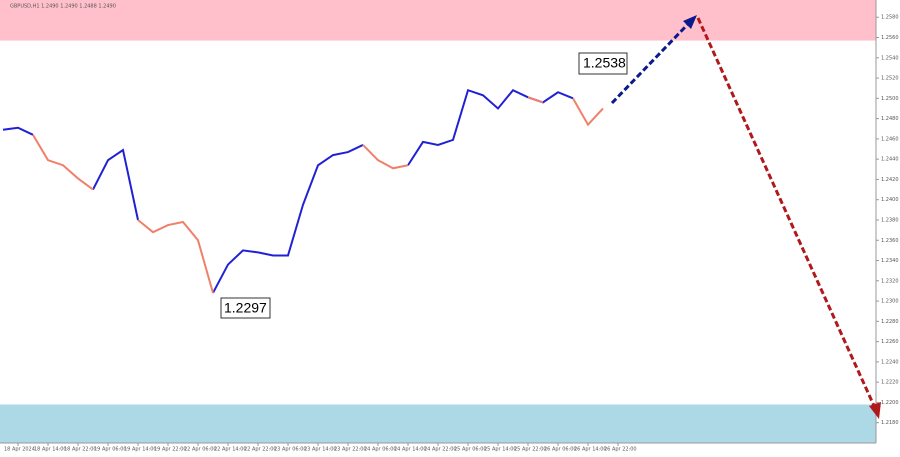 The height and width of the screenshot is (457, 900). What do you see at coordinates (890, 403) in the screenshot?
I see `y-tick-label: 1.2200` at bounding box center [890, 403].